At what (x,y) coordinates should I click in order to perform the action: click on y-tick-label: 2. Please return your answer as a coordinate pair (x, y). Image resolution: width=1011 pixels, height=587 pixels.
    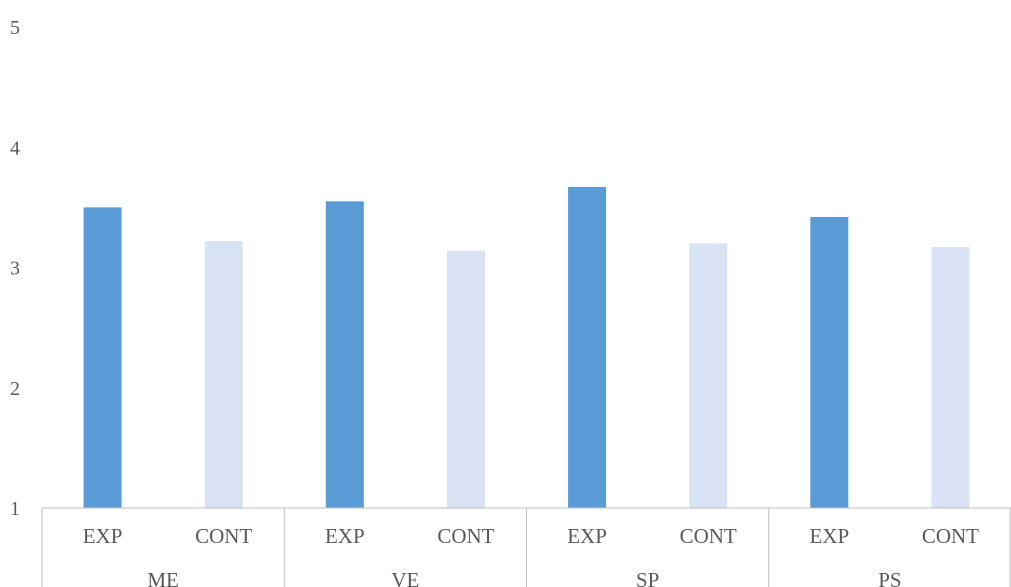
    Looking at the image, I should click on (15, 389).